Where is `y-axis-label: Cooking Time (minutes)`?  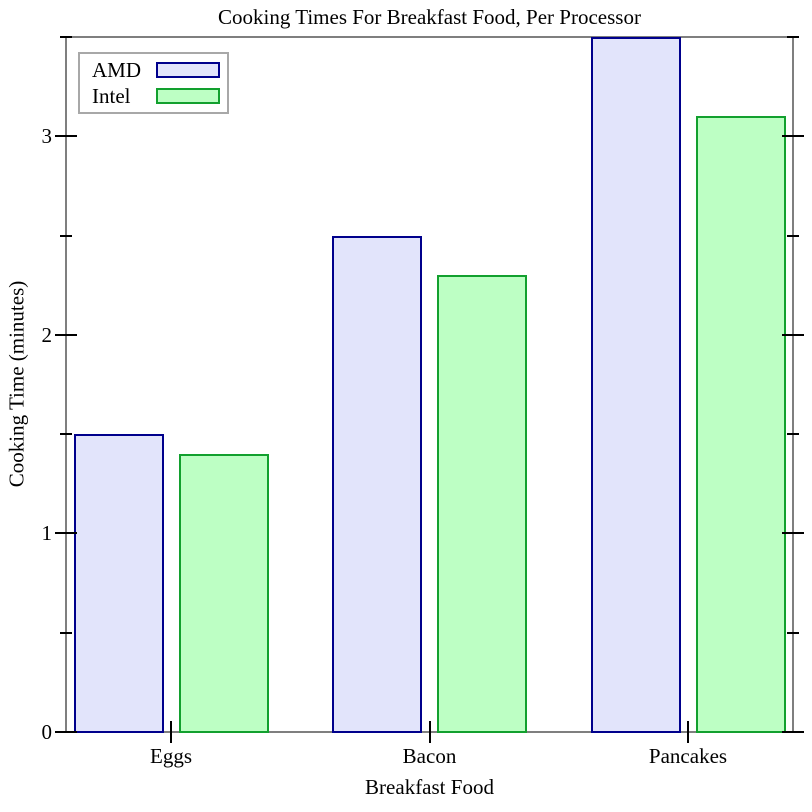
y-axis-label: Cooking Time (minutes) is located at coordinates (16, 384).